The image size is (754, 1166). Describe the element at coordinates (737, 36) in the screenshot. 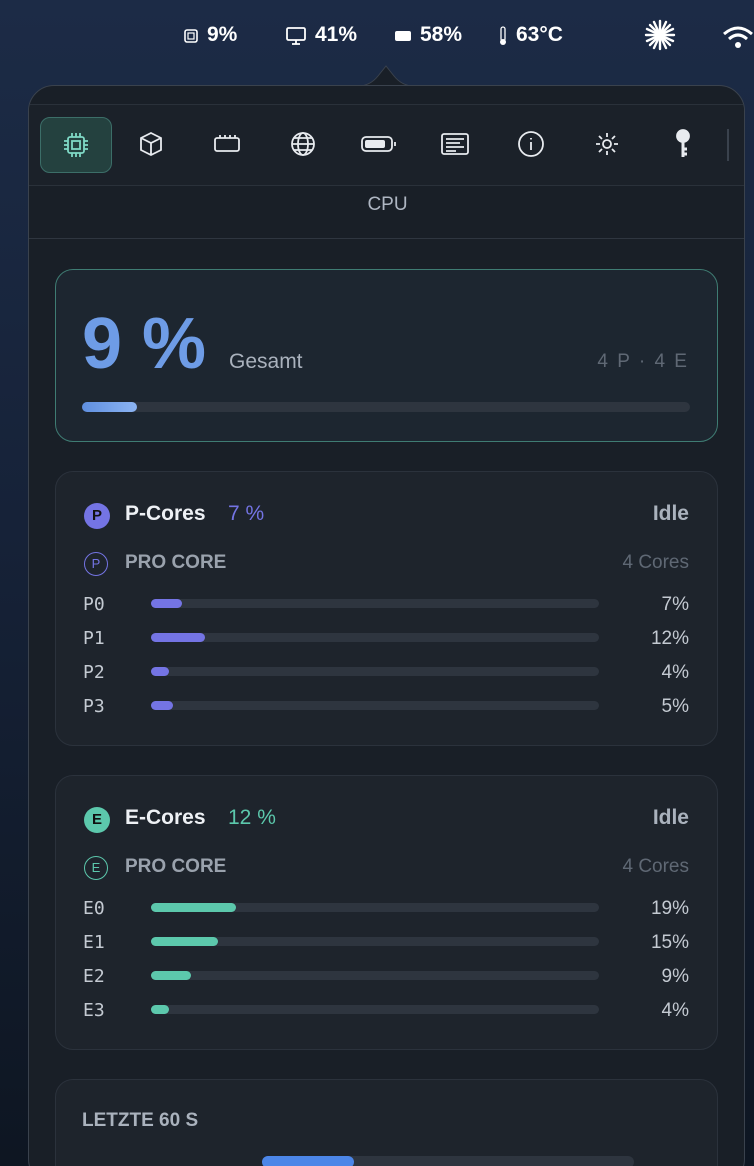

I see `wifi-icon` at that location.